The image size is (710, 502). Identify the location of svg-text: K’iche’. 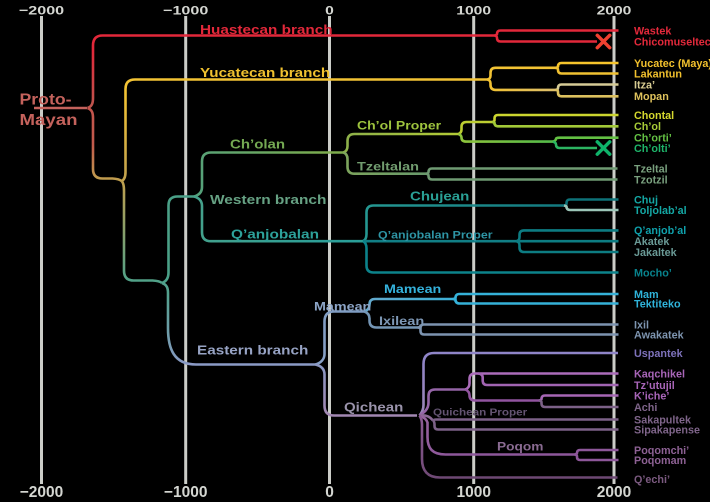
(651, 396).